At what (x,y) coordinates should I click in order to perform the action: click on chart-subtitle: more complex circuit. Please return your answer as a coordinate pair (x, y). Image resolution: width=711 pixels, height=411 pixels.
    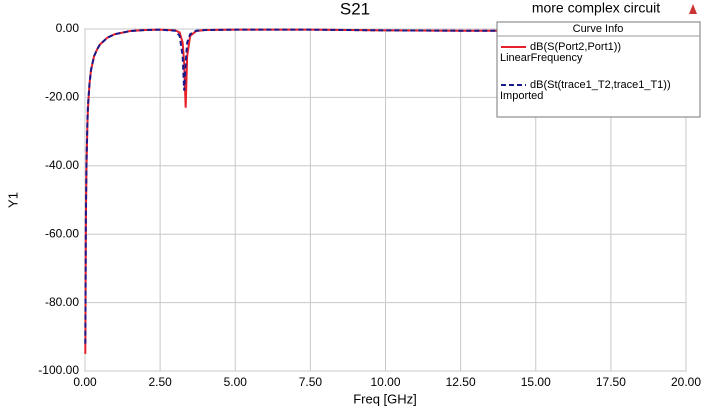
    Looking at the image, I should click on (596, 8).